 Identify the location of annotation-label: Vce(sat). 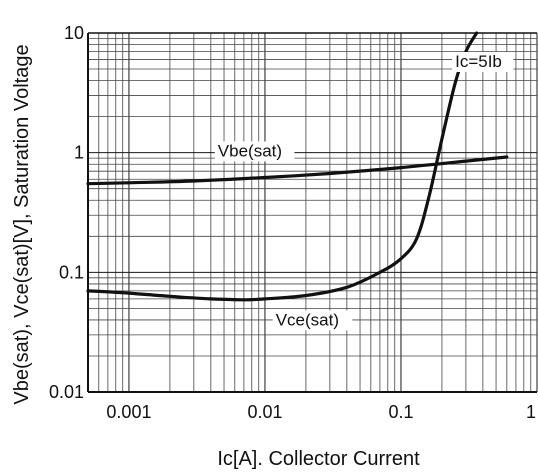
(307, 319).